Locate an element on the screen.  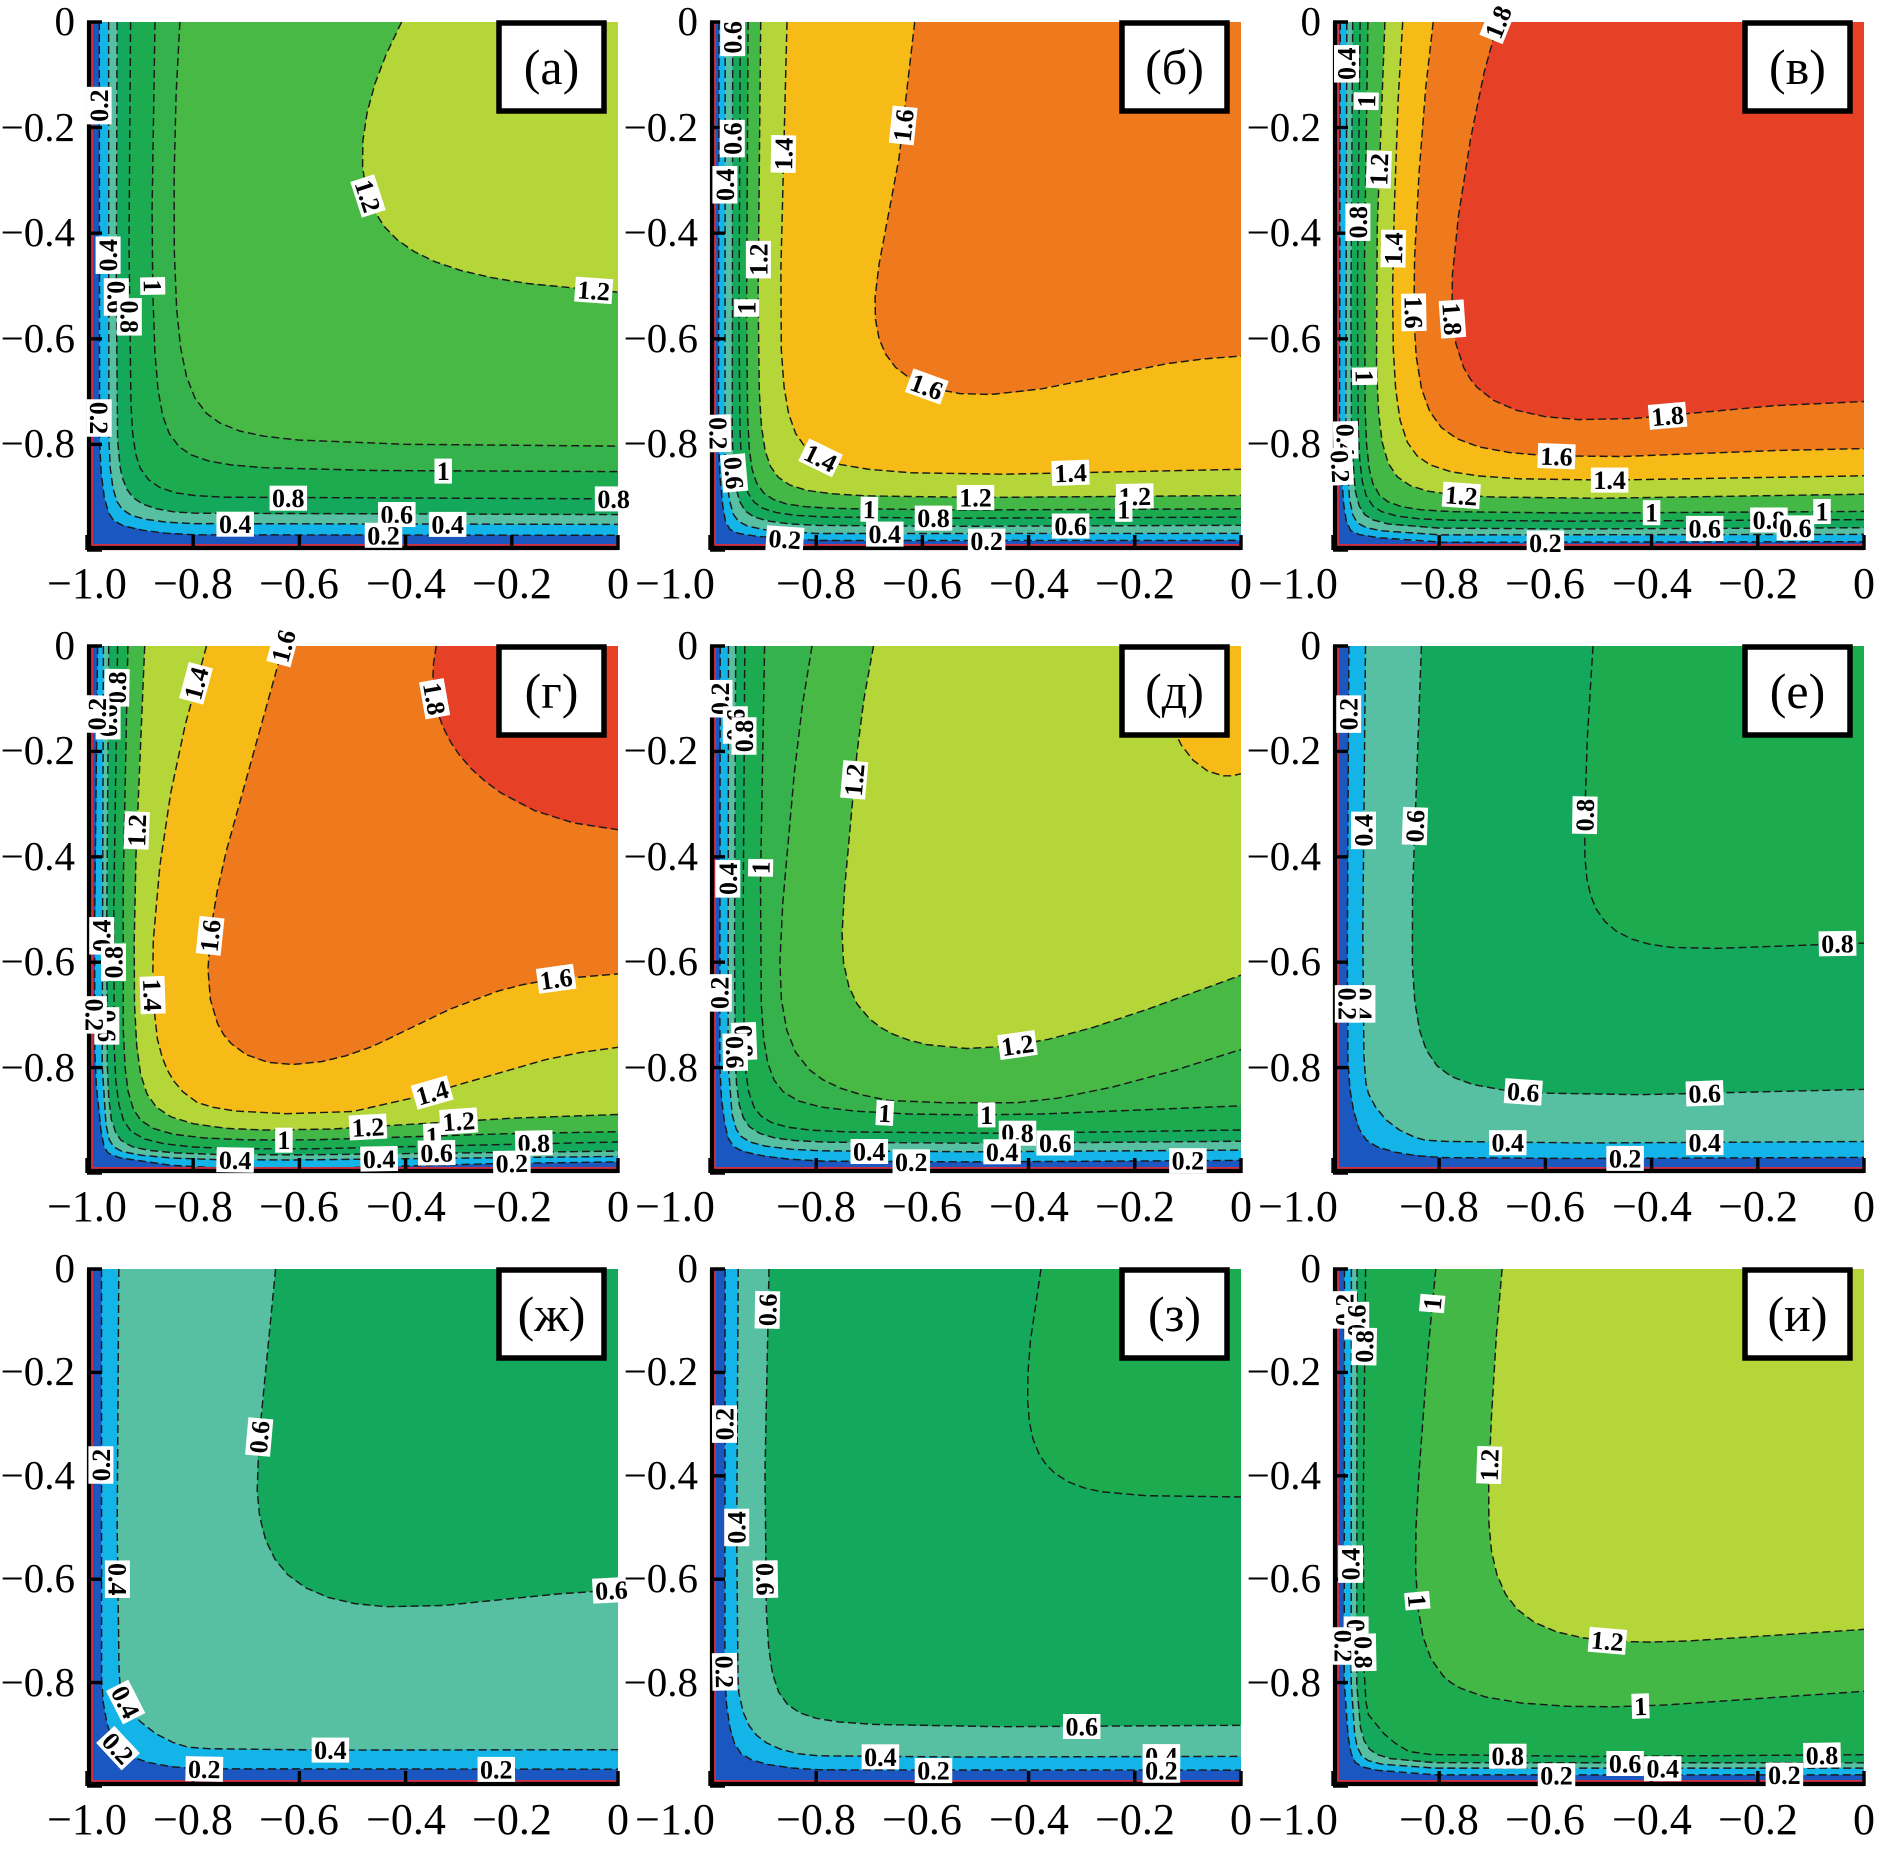
svg-text: (а) is located at coordinates (552, 67).